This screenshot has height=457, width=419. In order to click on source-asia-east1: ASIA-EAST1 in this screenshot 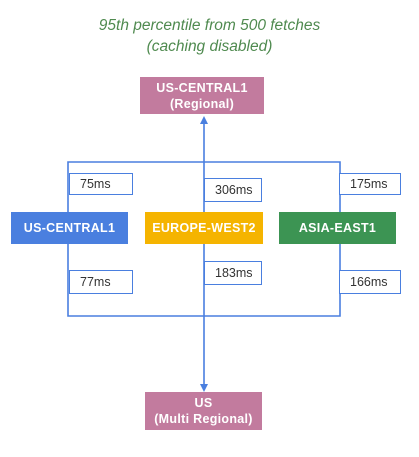, I will do `click(337, 228)`.